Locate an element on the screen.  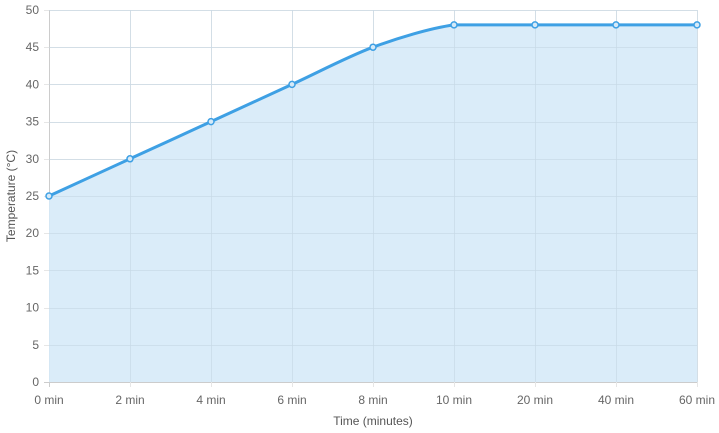
x-tick-label: 6 min is located at coordinates (291, 400).